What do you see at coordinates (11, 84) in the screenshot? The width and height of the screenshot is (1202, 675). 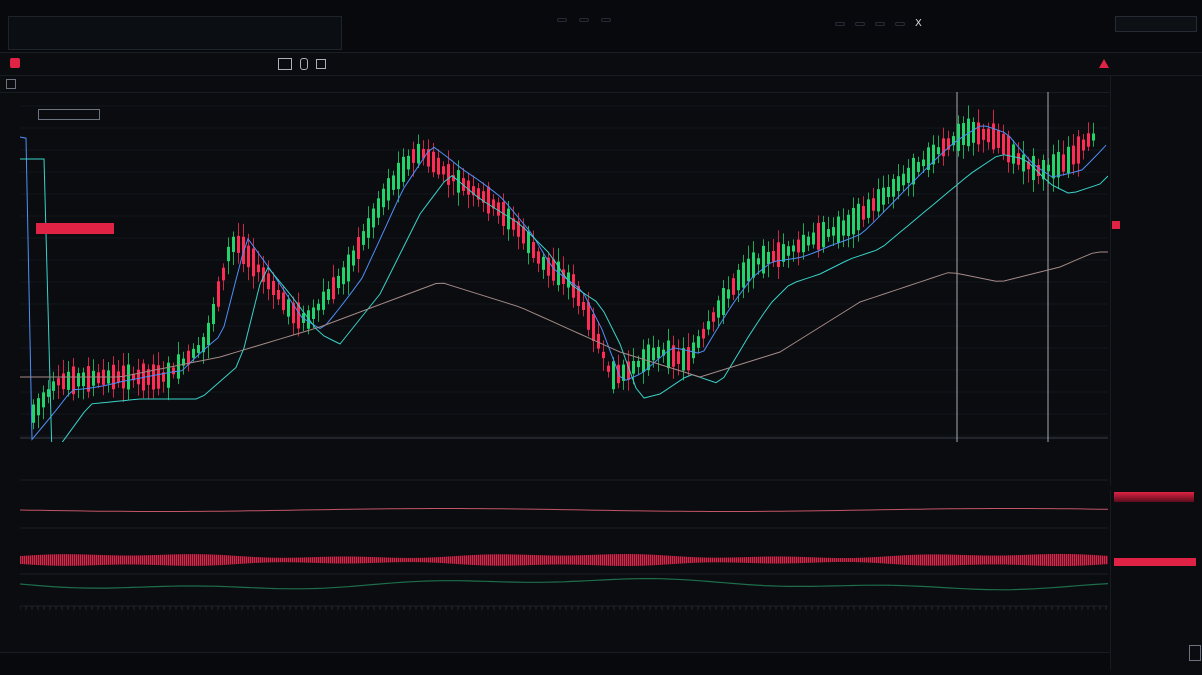 I see `chart-menu-icon` at bounding box center [11, 84].